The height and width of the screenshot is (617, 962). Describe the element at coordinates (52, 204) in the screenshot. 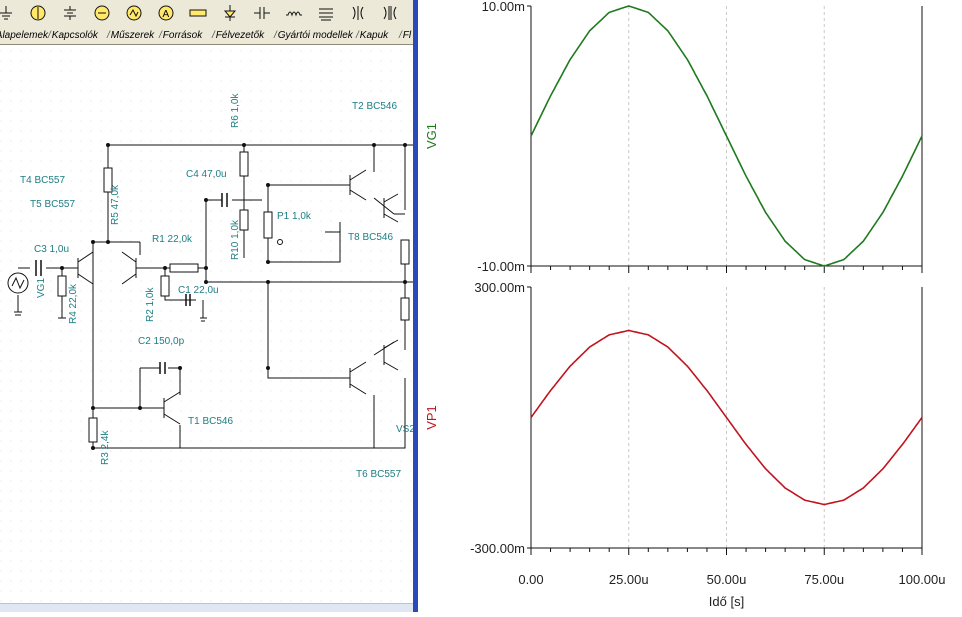

I see `label-t5: T5 BC557` at that location.